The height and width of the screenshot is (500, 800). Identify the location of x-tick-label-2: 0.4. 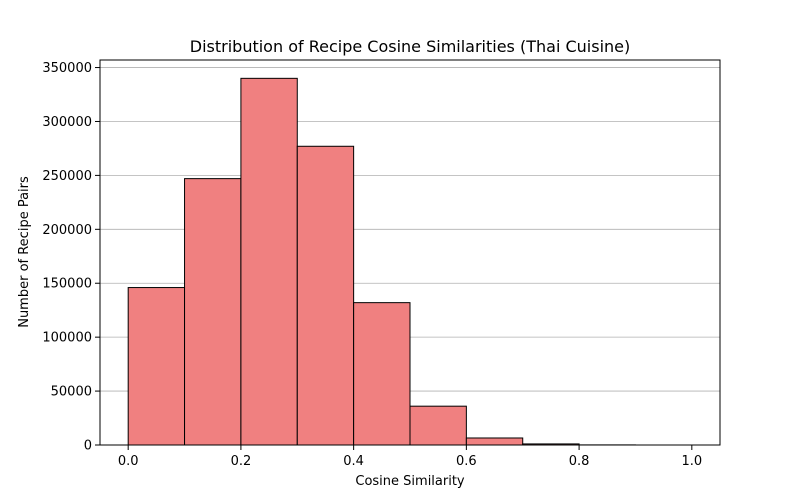
(353, 461).